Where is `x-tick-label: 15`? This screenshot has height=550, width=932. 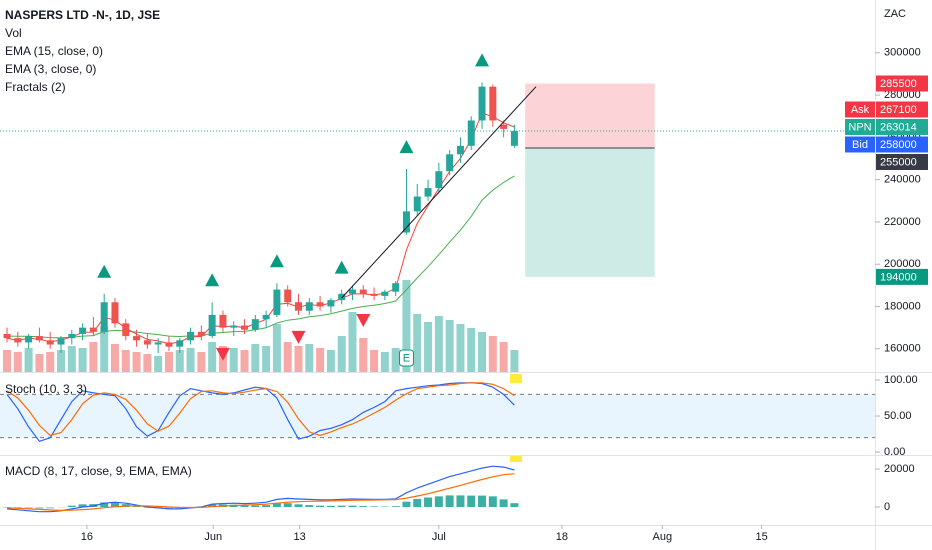 x-tick-label: 15 is located at coordinates (762, 537).